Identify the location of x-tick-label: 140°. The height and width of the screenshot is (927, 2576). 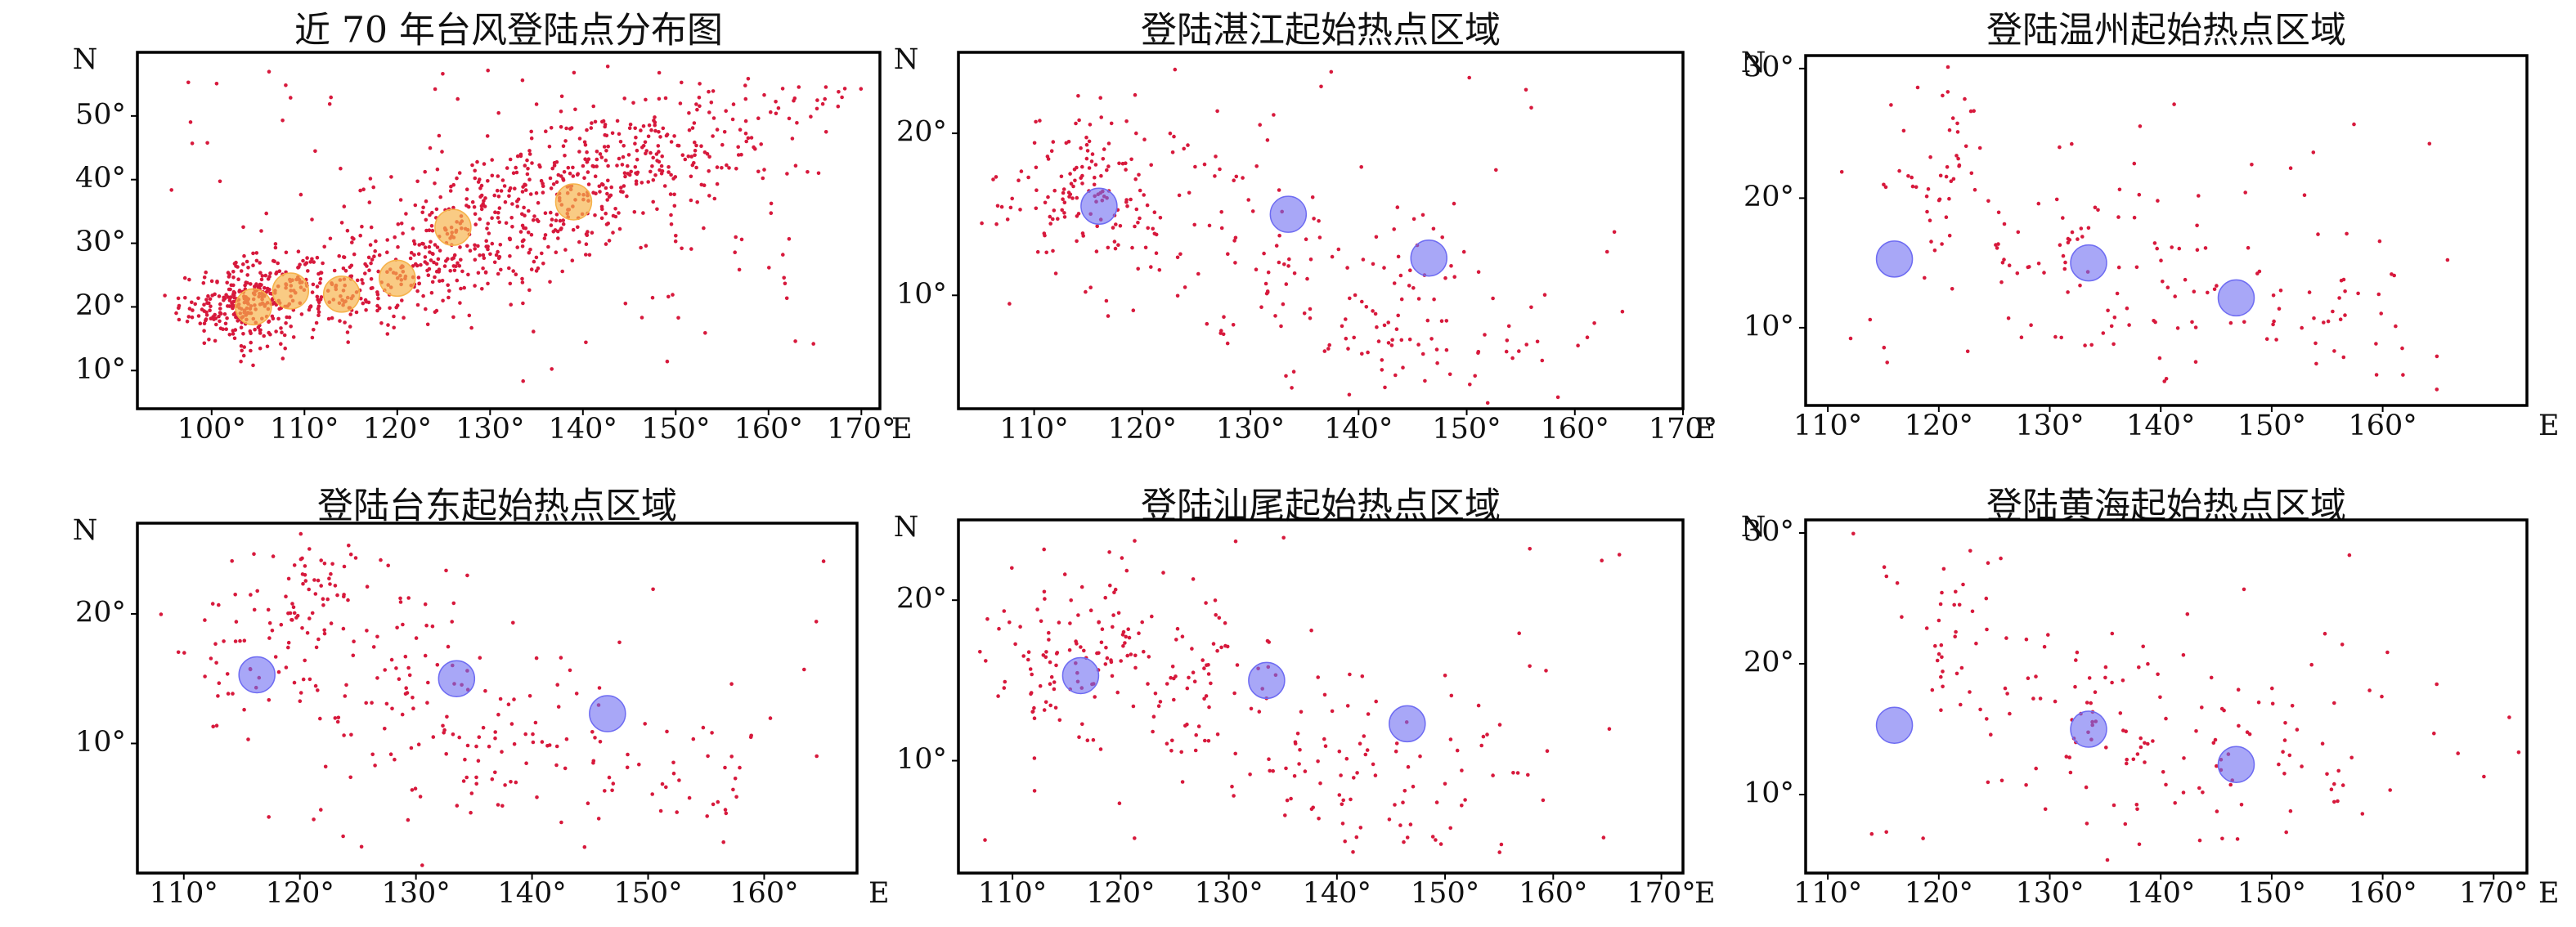
(583, 429).